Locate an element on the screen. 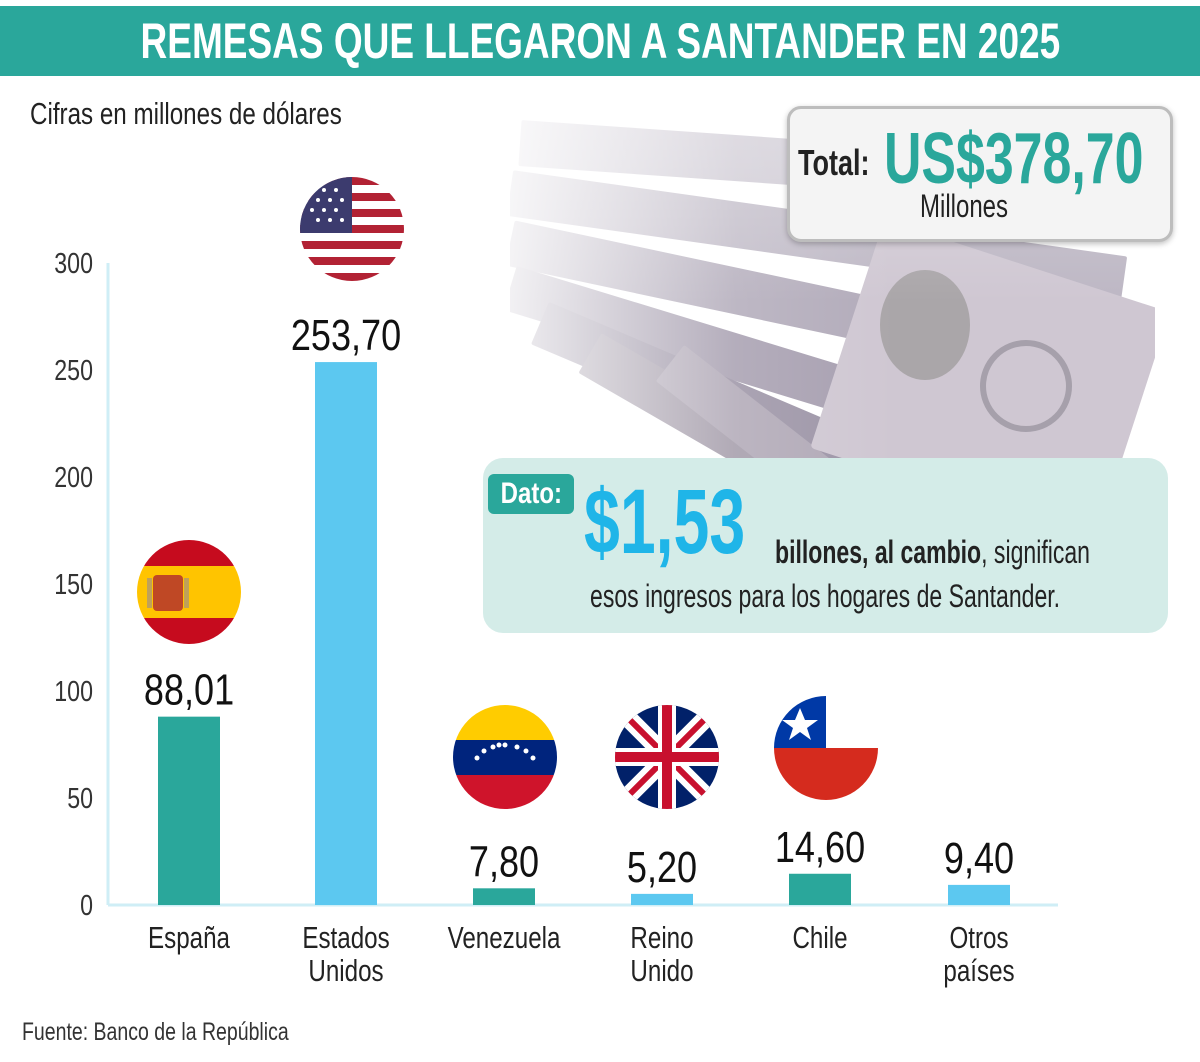 This screenshot has height=1062, width=1200. header-bar is located at coordinates (600, 41).